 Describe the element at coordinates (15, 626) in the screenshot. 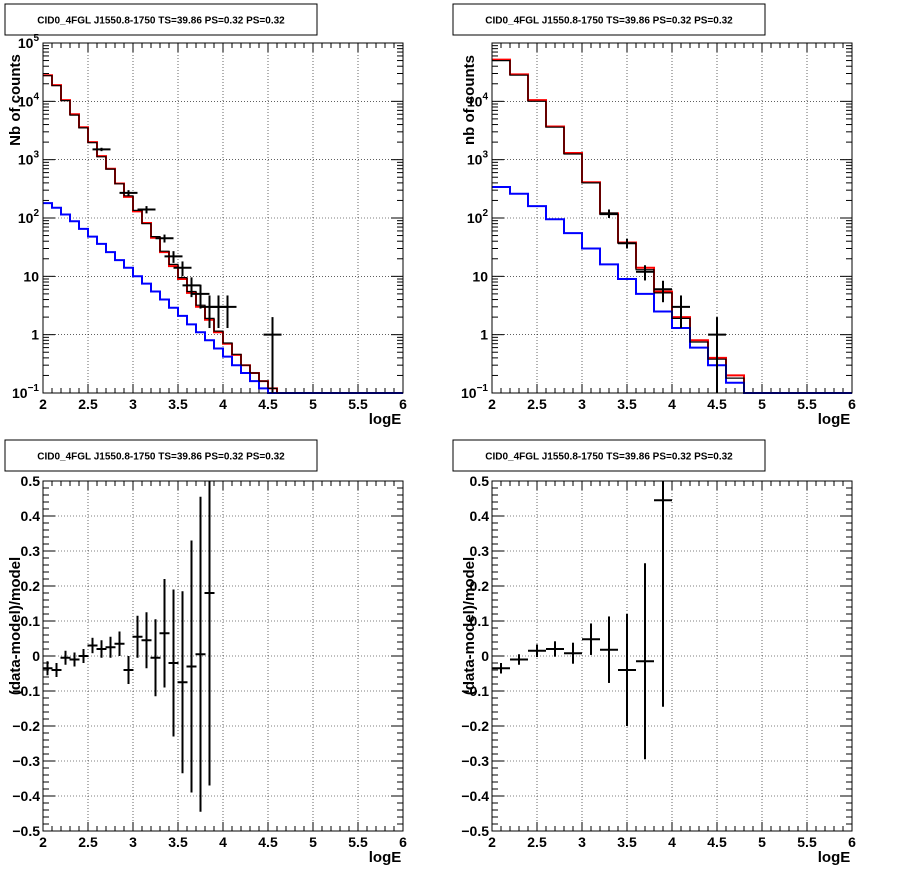

I see `y-axis-label: (data-model)/model` at that location.